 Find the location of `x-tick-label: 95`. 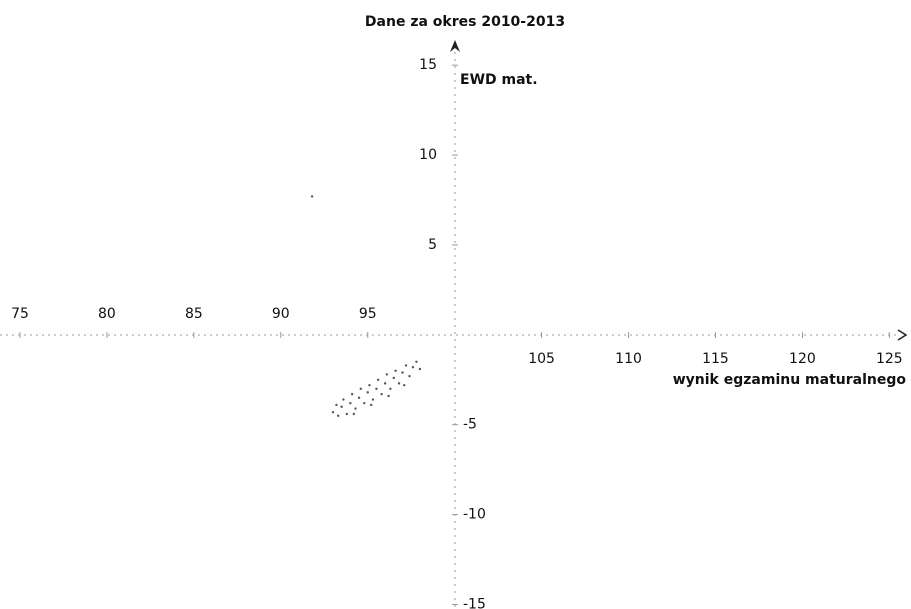

x-tick-label: 95 is located at coordinates (368, 314).